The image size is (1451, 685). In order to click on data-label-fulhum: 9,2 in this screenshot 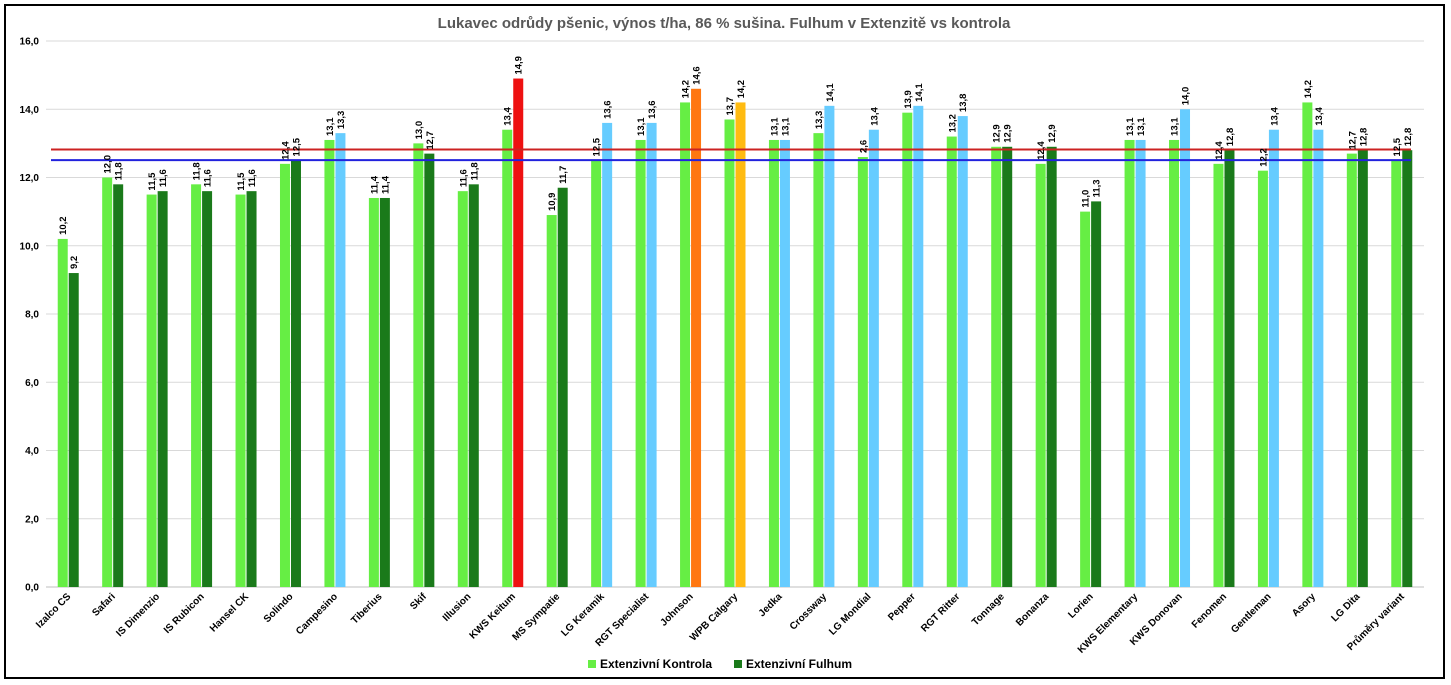, I will do `click(74, 262)`.